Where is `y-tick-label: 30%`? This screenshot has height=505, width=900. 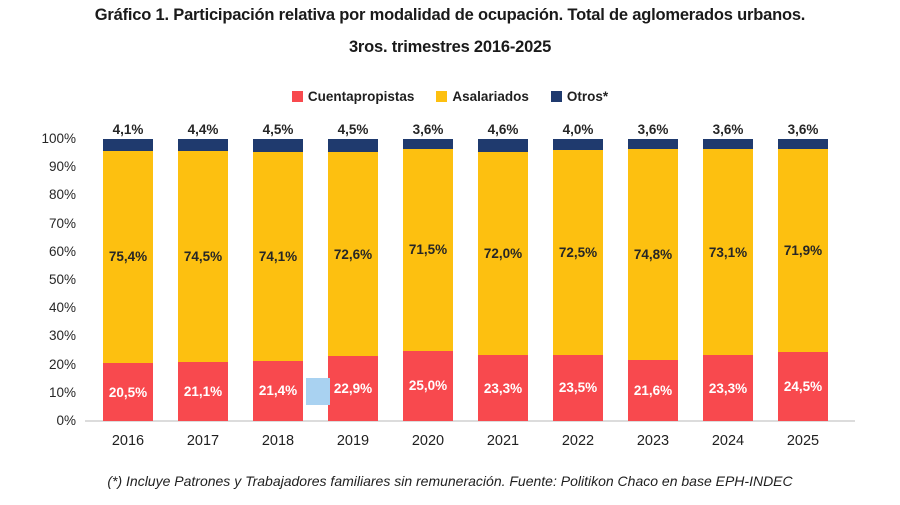 y-tick-label: 30% is located at coordinates (62, 336).